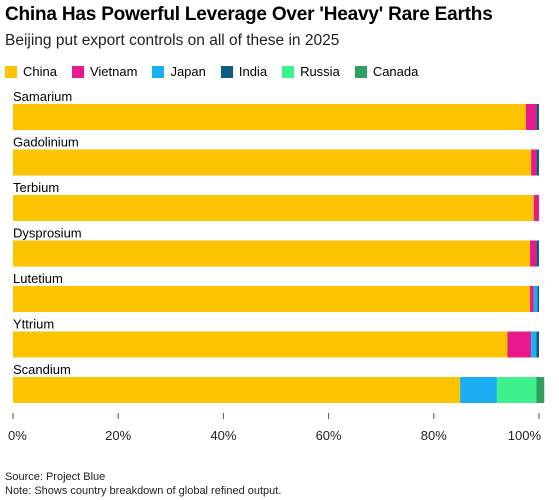  What do you see at coordinates (42, 369) in the screenshot?
I see `category-label-scandium: Scandium` at bounding box center [42, 369].